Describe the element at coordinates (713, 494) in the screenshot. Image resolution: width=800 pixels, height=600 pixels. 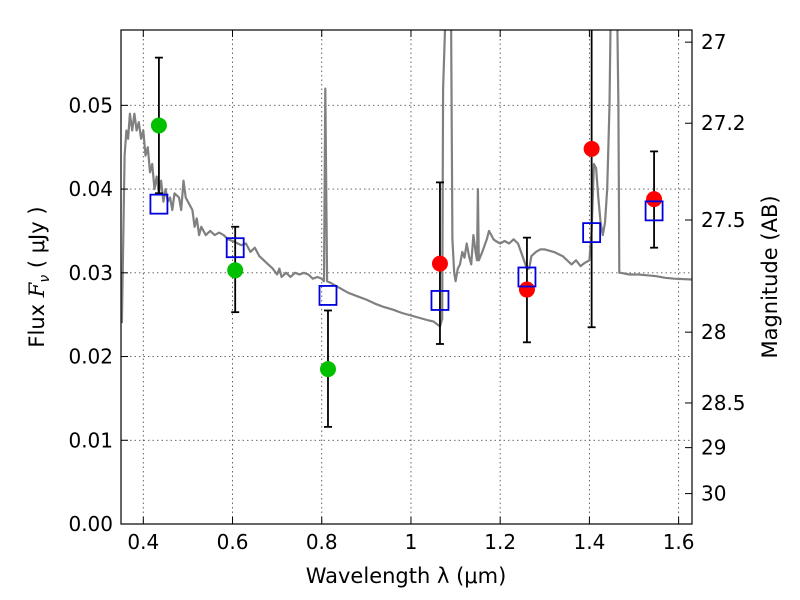
I see `y2-tick-label: 30` at that location.